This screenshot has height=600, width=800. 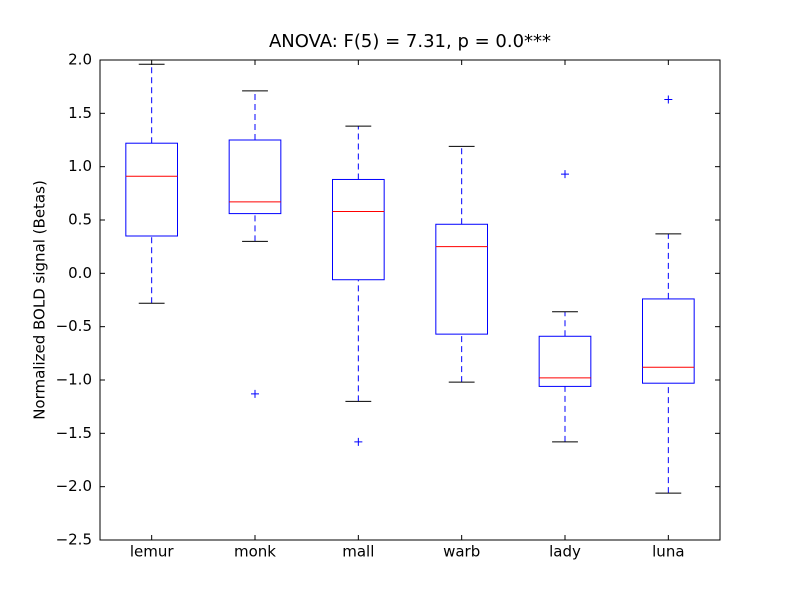 What do you see at coordinates (80, 166) in the screenshot?
I see `y-tick-label: 1.0` at bounding box center [80, 166].